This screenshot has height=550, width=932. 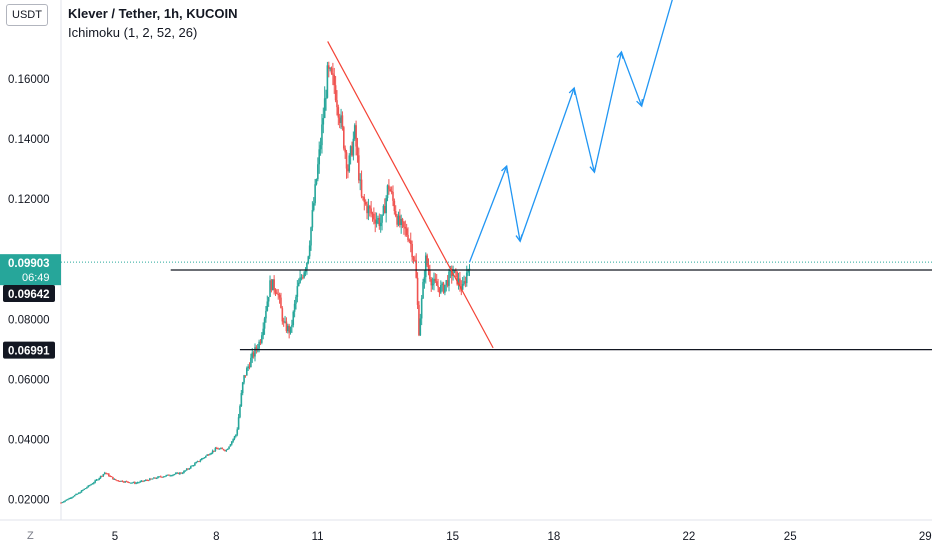 I want to click on indicator-label: Ichimoku (1, 2, 52, 26), so click(x=133, y=32).